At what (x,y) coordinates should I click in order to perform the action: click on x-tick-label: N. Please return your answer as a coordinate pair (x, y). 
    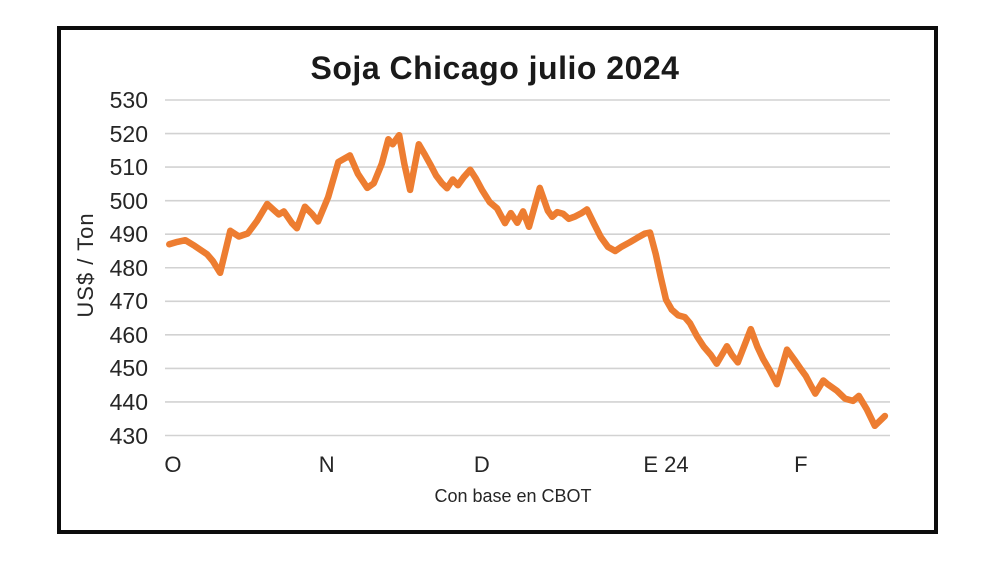
    Looking at the image, I should click on (326, 464).